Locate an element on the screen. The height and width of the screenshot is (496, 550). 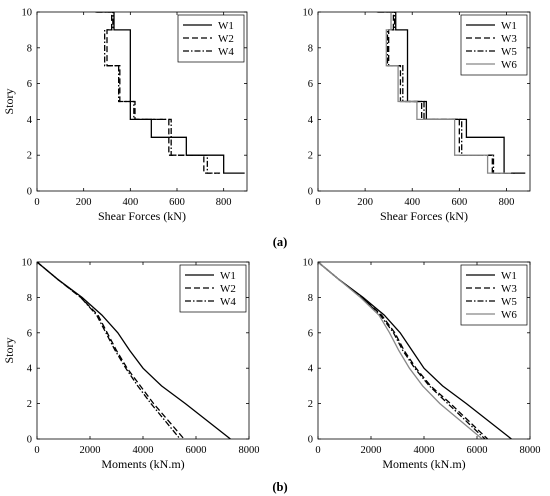
series-W5-line is located at coordinates (402, 350).